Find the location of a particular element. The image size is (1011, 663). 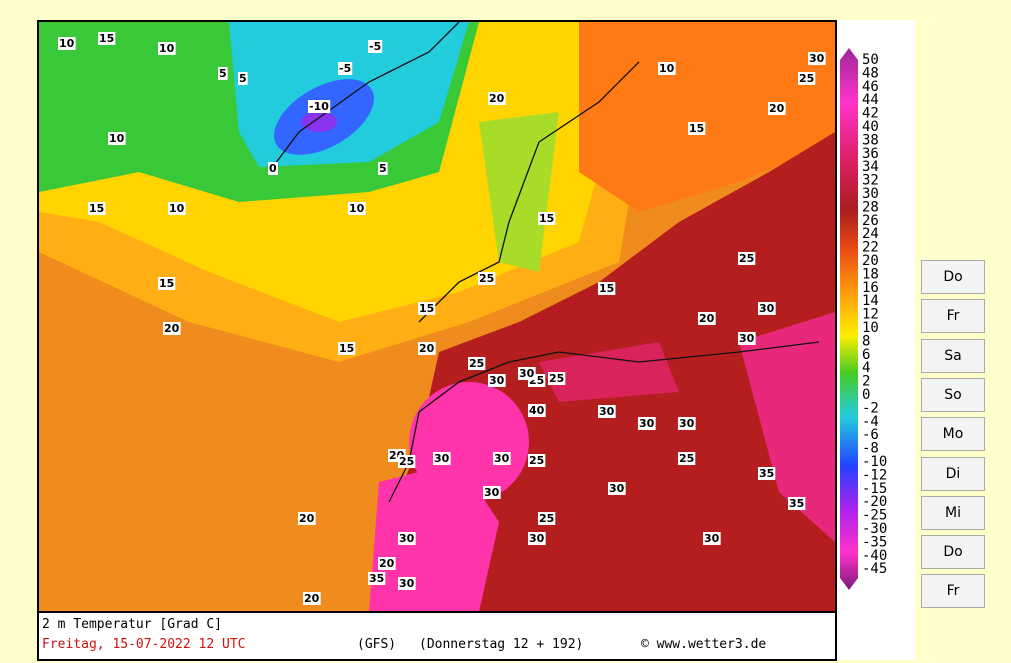

legend-label: 30 is located at coordinates (870, 194).